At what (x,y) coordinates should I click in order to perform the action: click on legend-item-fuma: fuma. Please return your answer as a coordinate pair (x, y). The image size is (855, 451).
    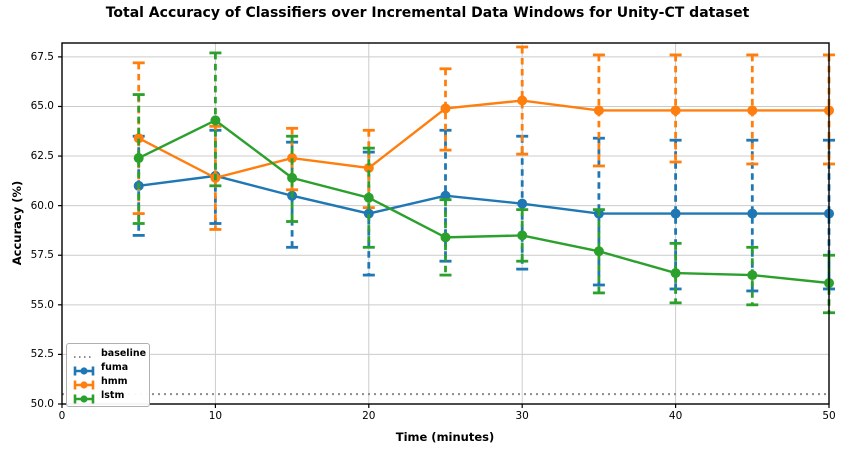
    Looking at the image, I should click on (108, 368).